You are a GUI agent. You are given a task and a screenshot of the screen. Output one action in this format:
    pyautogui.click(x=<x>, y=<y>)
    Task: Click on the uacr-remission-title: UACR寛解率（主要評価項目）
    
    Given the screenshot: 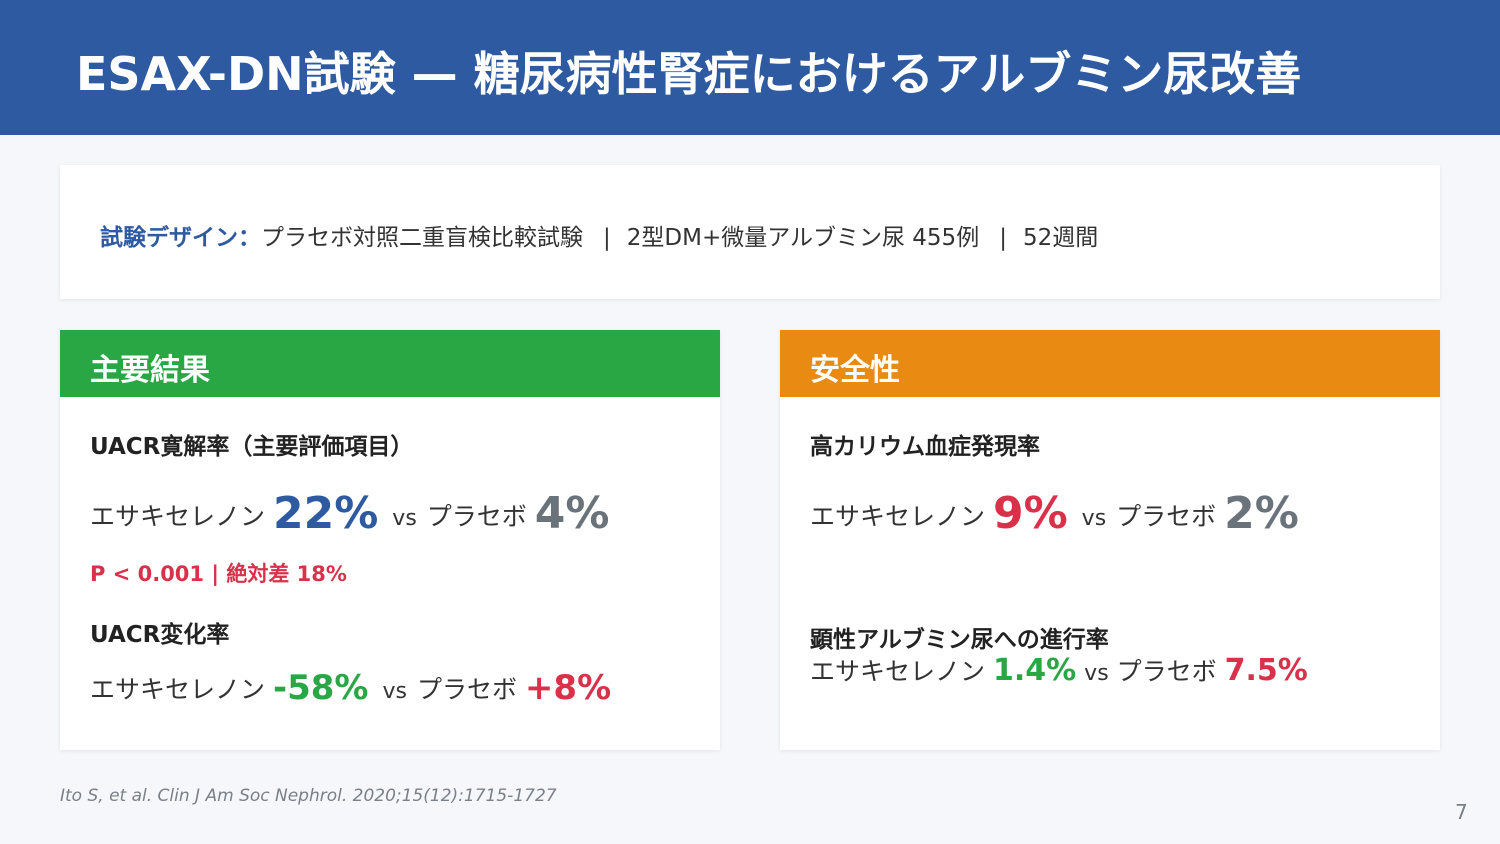 What is the action you would take?
    pyautogui.click(x=252, y=447)
    